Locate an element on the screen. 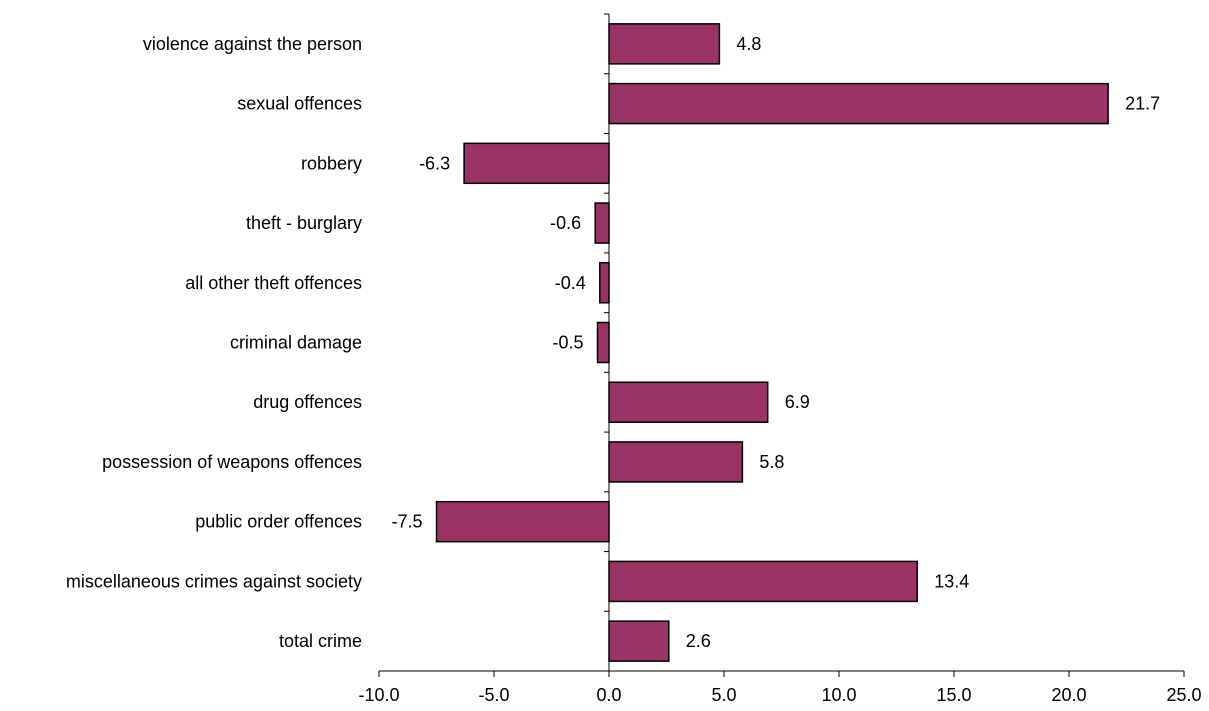 The image size is (1209, 711). category-label: all other theft offences is located at coordinates (273, 283).